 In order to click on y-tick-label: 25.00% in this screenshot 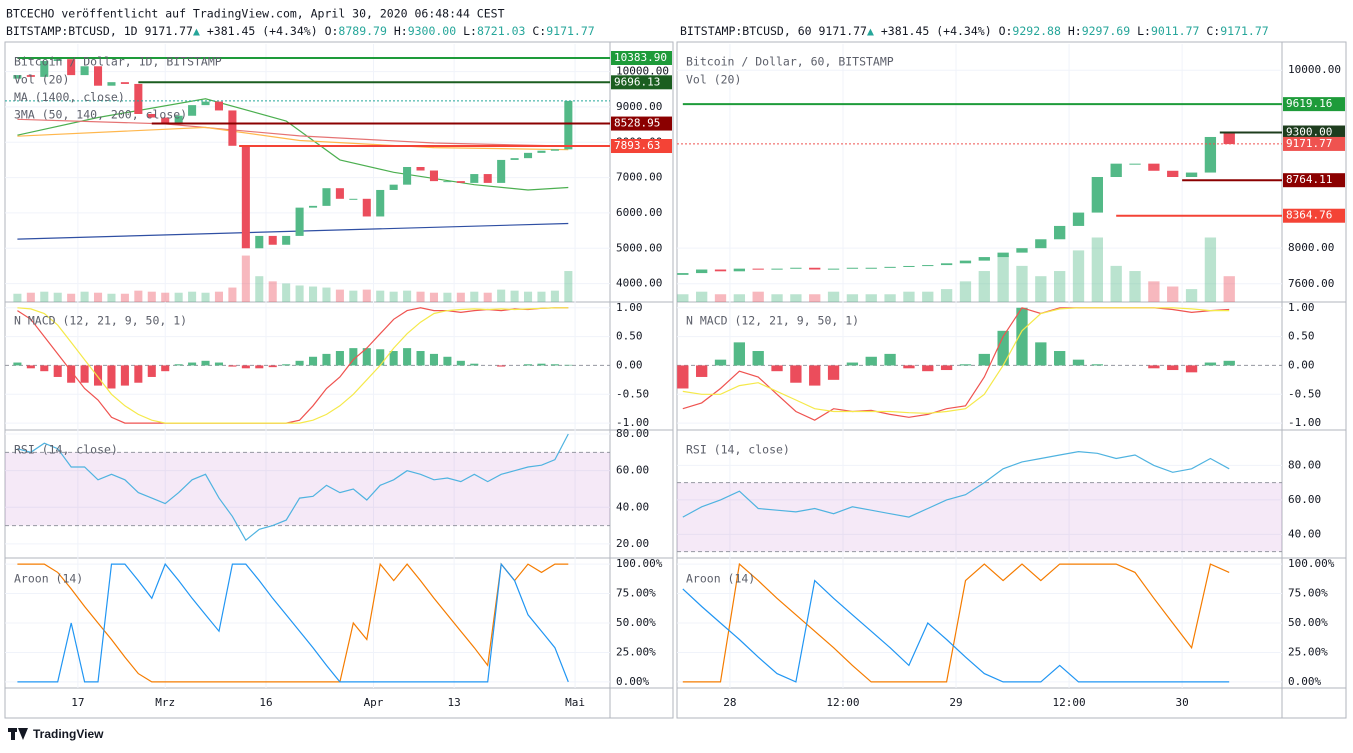, I will do `click(1308, 651)`.